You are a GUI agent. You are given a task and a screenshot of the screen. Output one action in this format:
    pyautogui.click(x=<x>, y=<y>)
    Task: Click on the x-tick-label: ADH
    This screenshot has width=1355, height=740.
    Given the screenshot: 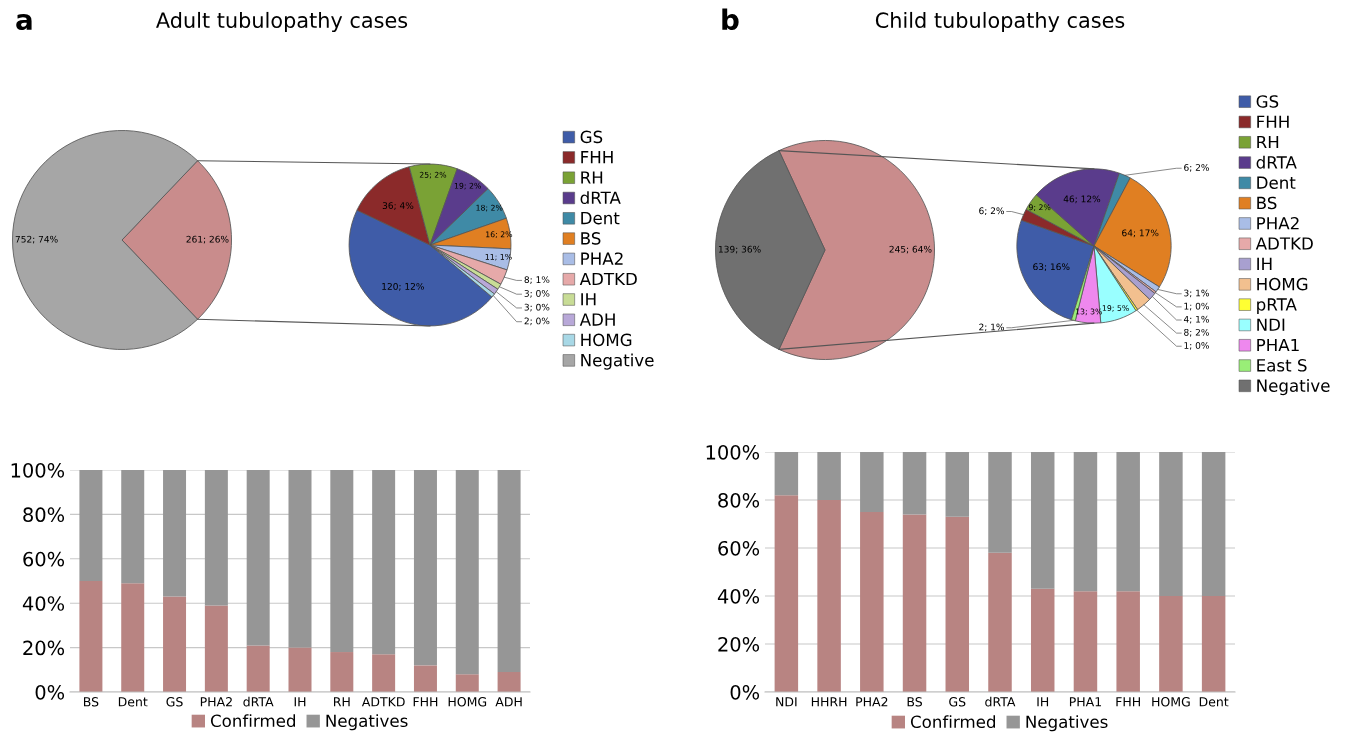 What is the action you would take?
    pyautogui.click(x=508, y=702)
    